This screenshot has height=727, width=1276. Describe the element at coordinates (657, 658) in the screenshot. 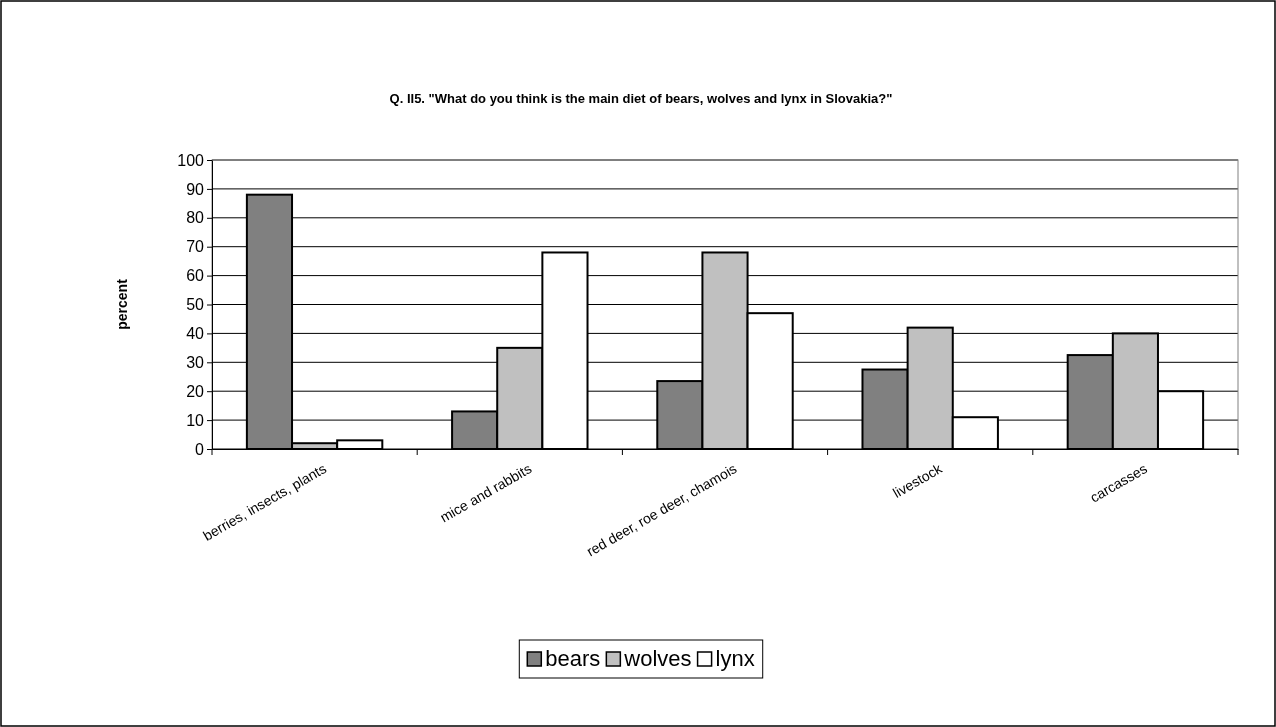

I see `legend-label: wolves` at that location.